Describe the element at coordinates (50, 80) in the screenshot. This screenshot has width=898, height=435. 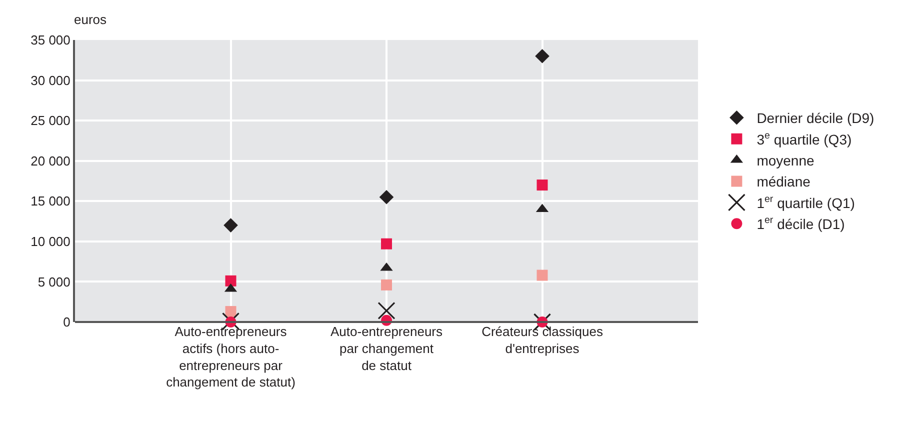
I see `y-tick-label: 30 000` at that location.